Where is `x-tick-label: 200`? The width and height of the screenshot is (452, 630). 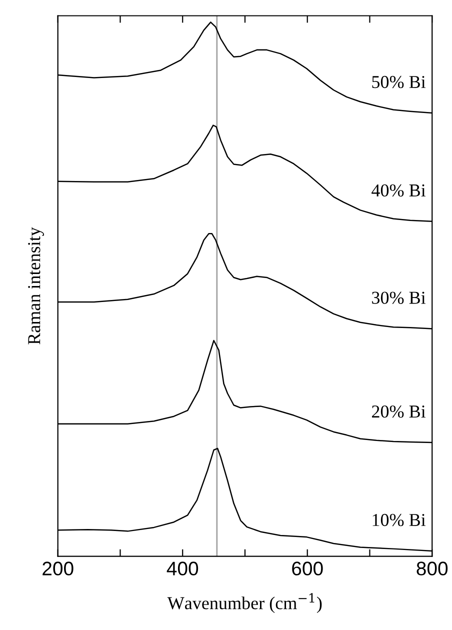 x-tick-label: 200 is located at coordinates (58, 569).